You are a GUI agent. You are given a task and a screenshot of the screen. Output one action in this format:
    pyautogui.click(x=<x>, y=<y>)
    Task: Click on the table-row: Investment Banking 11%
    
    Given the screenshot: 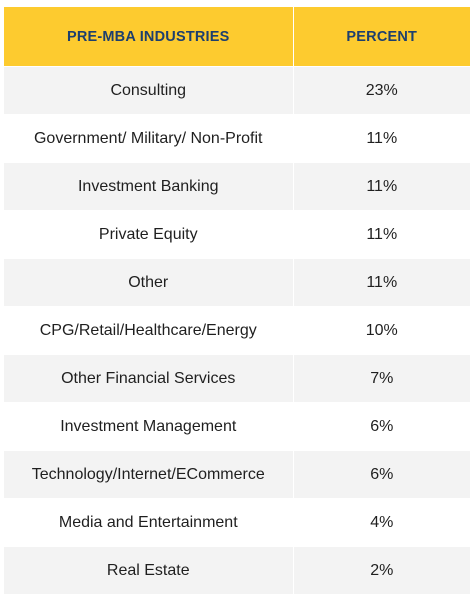 What is the action you would take?
    pyautogui.click(x=237, y=187)
    